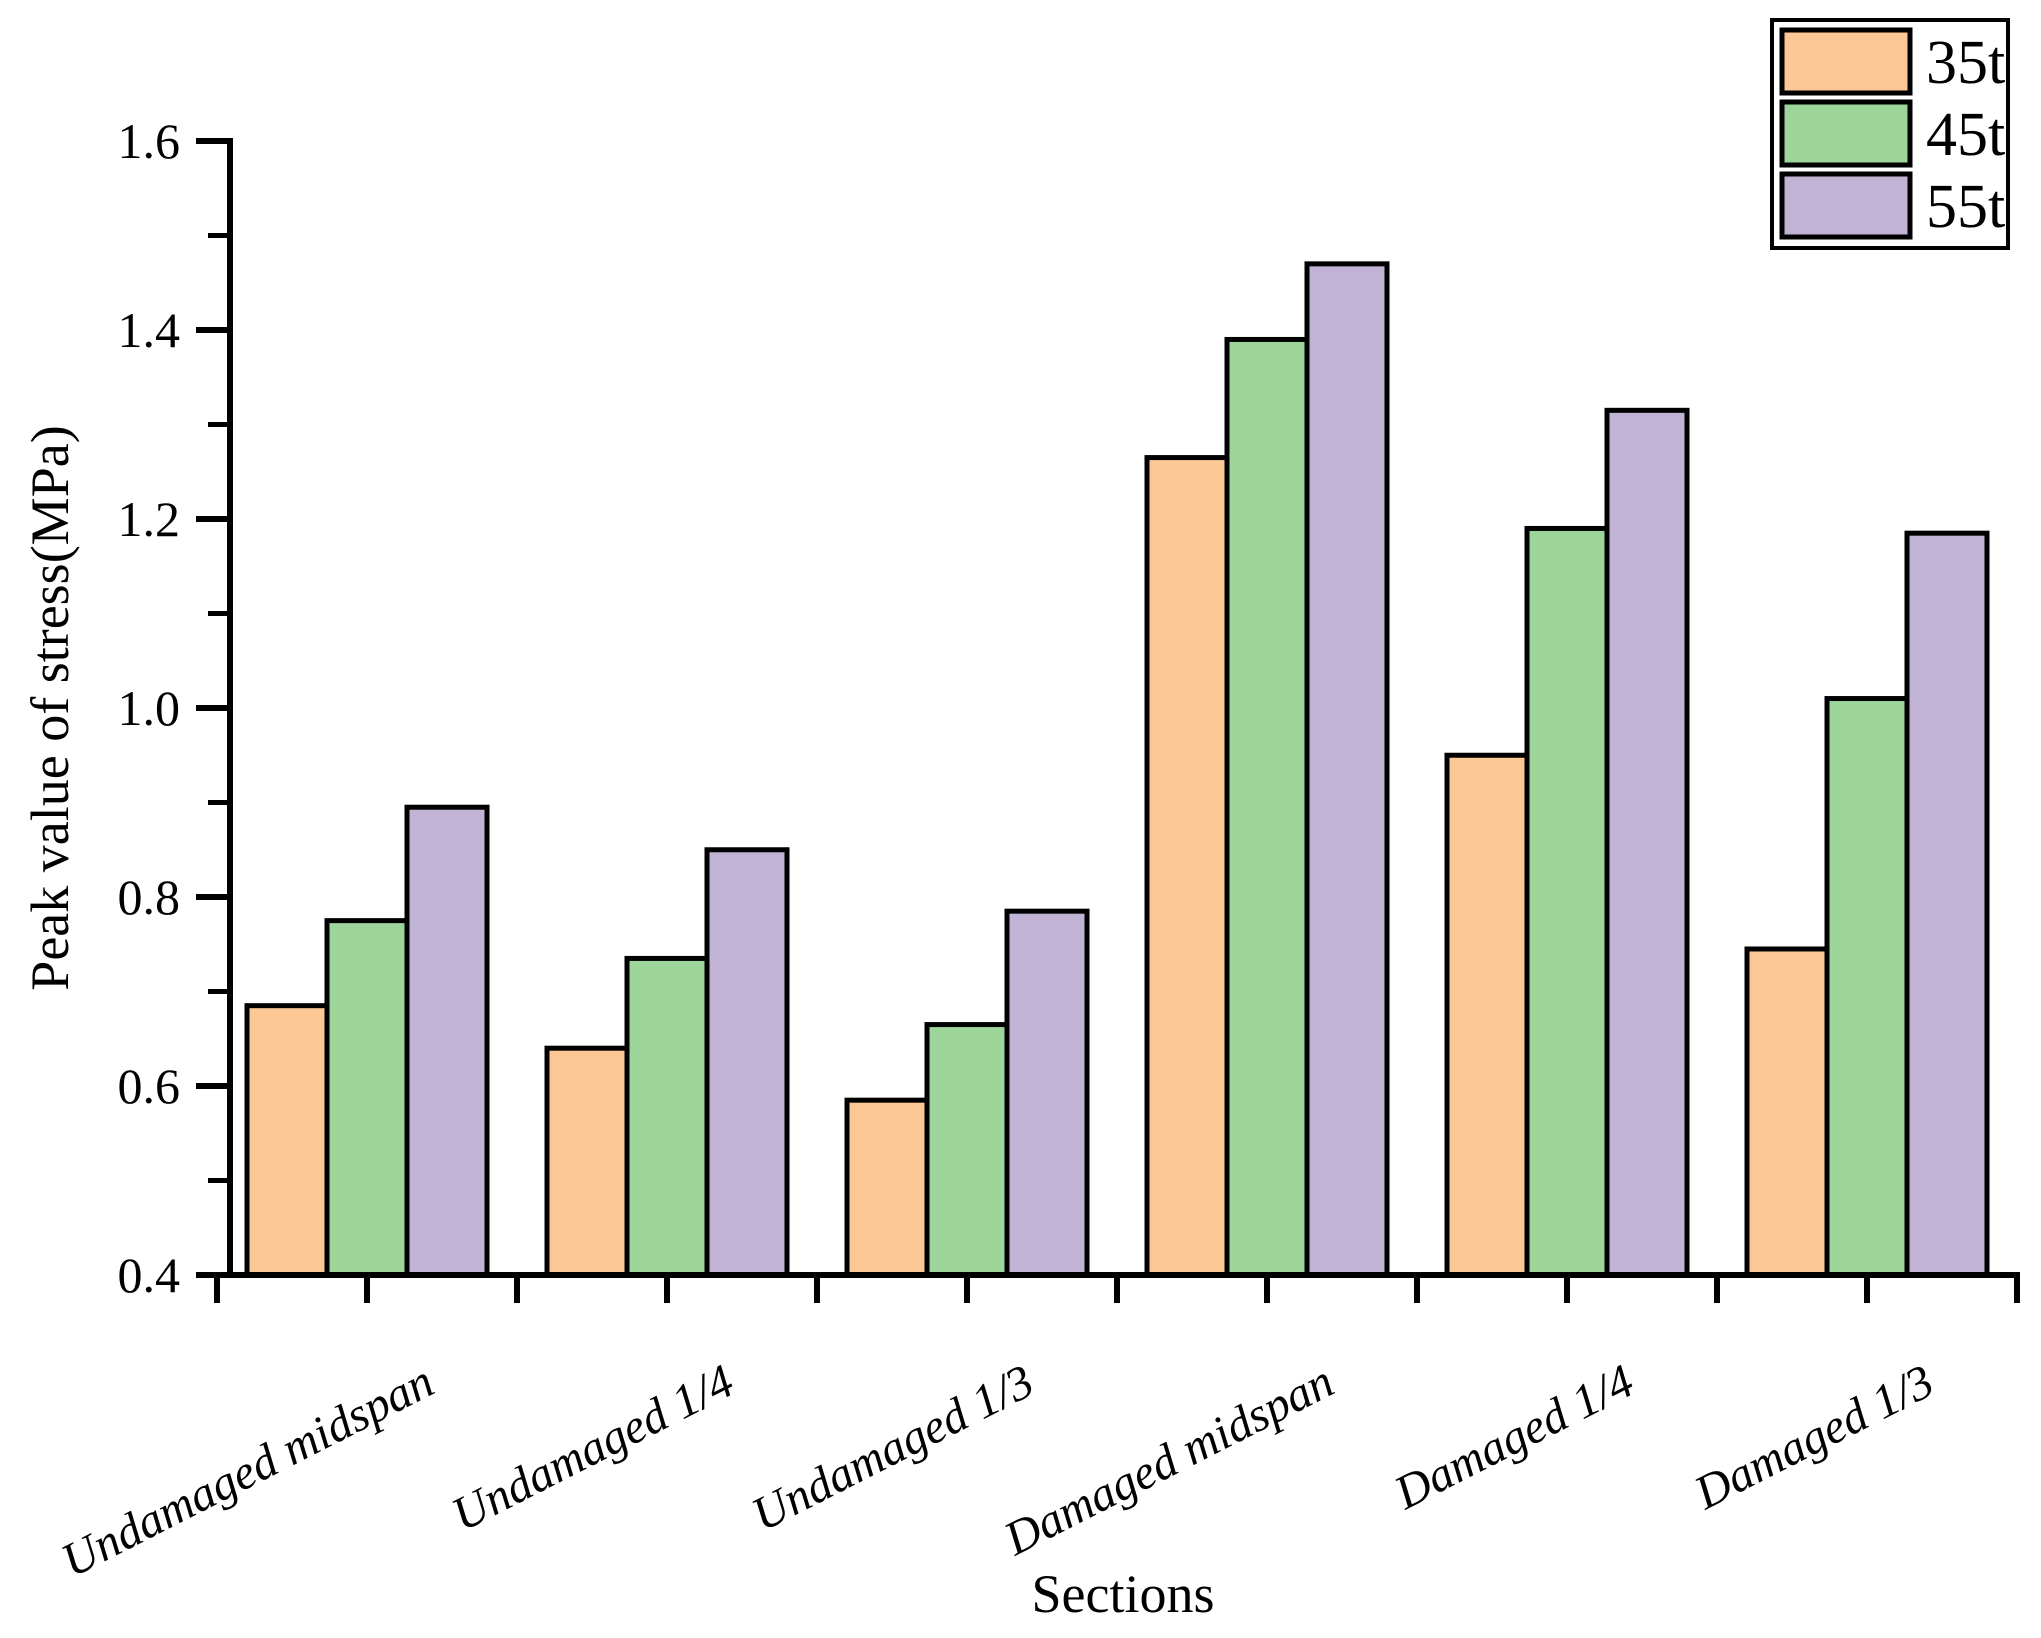 The width and height of the screenshot is (2041, 1638). What do you see at coordinates (667, 1116) in the screenshot?
I see `bar-45t-cat1` at bounding box center [667, 1116].